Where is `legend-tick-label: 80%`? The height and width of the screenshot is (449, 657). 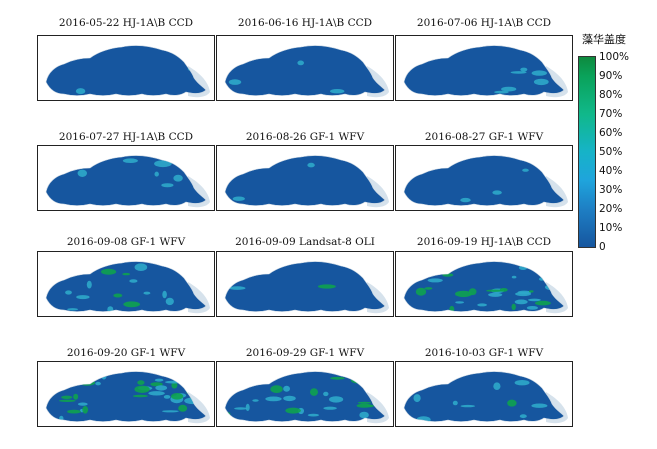 legend-tick-label: 80% is located at coordinates (611, 95).